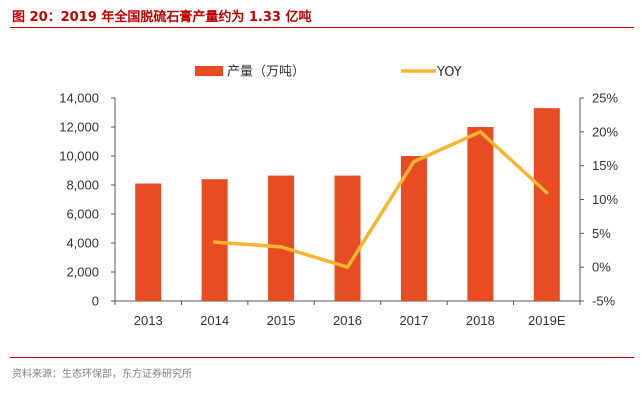 The height and width of the screenshot is (405, 642). Describe the element at coordinates (601, 267) in the screenshot. I see `y-right-tick-label: 0%` at that location.